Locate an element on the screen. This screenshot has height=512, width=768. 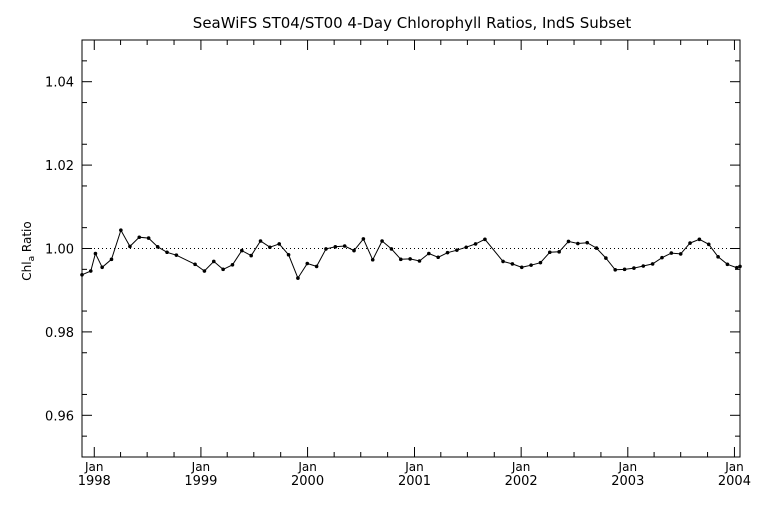
y-axis-label: Chla Ratio is located at coordinates (28, 250).